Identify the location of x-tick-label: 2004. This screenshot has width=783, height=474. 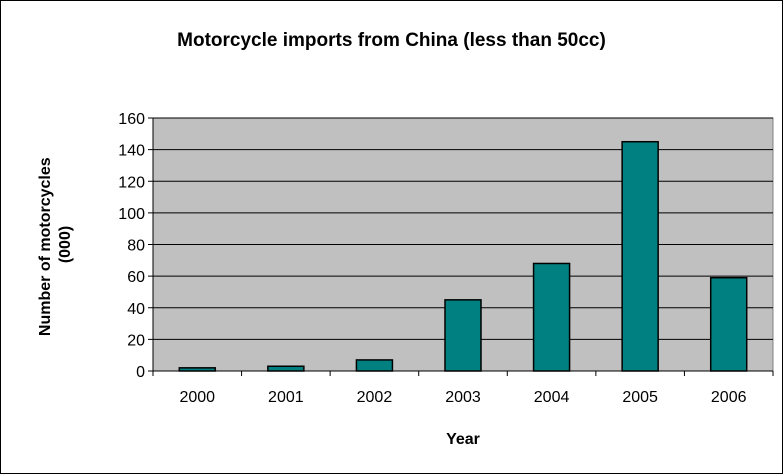
(552, 397).